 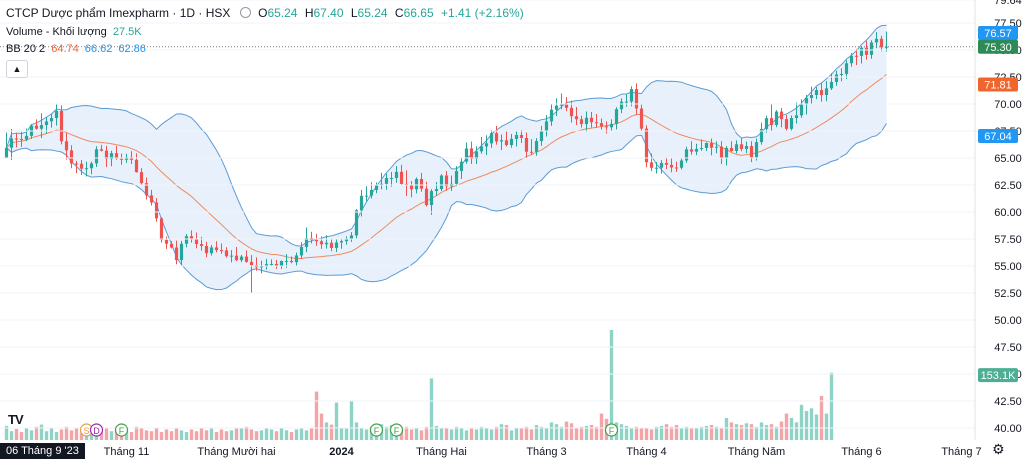 What do you see at coordinates (56, 32) in the screenshot?
I see `volume-label: Volume - Khối lượng` at bounding box center [56, 32].